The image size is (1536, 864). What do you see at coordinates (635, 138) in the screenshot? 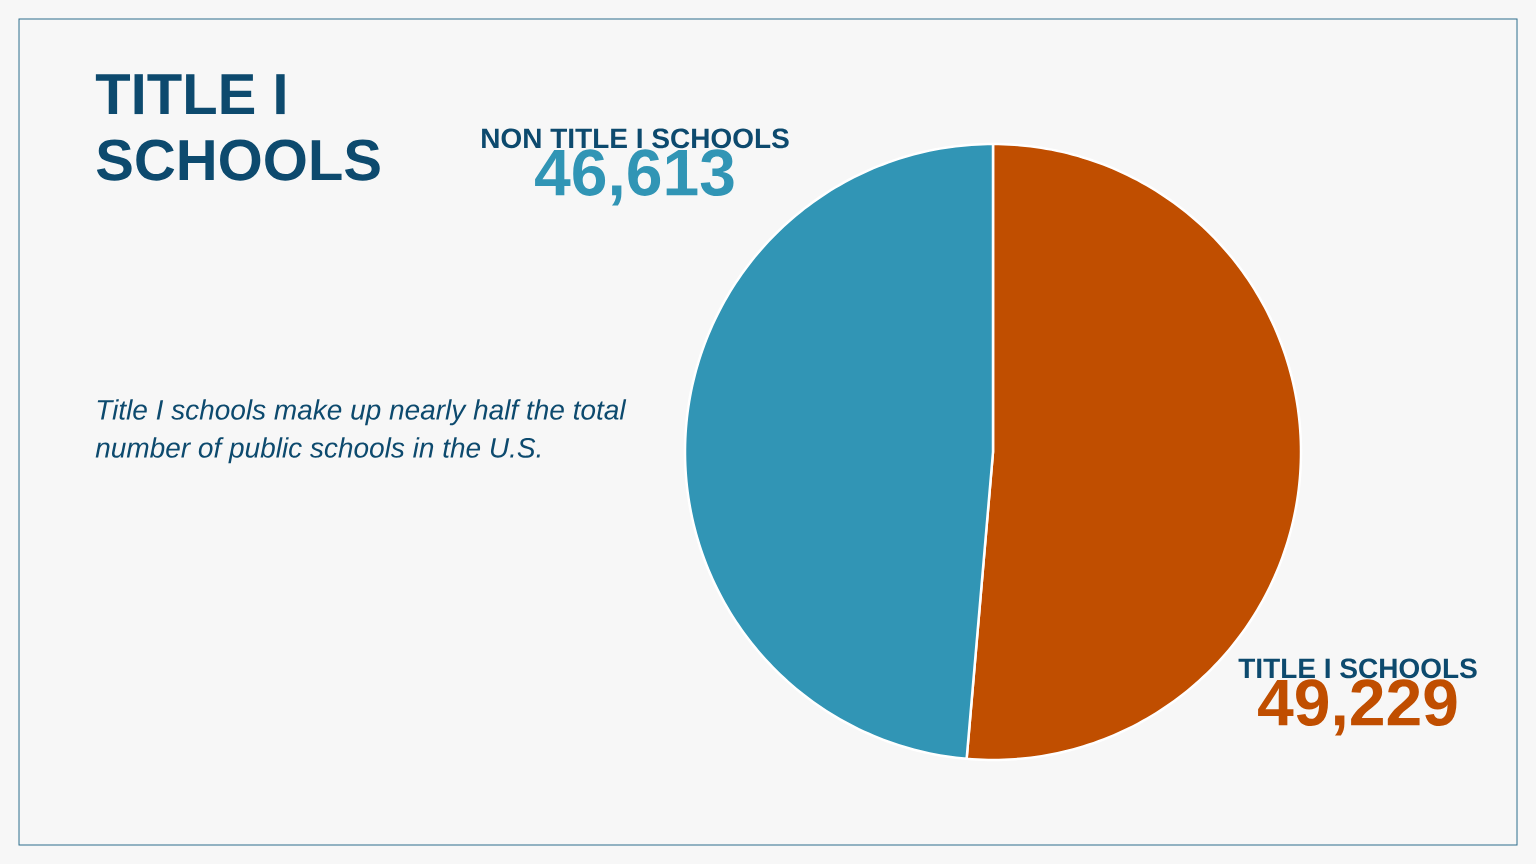
I see `slice-label: NON TITLE I SCHOOLS` at bounding box center [635, 138].